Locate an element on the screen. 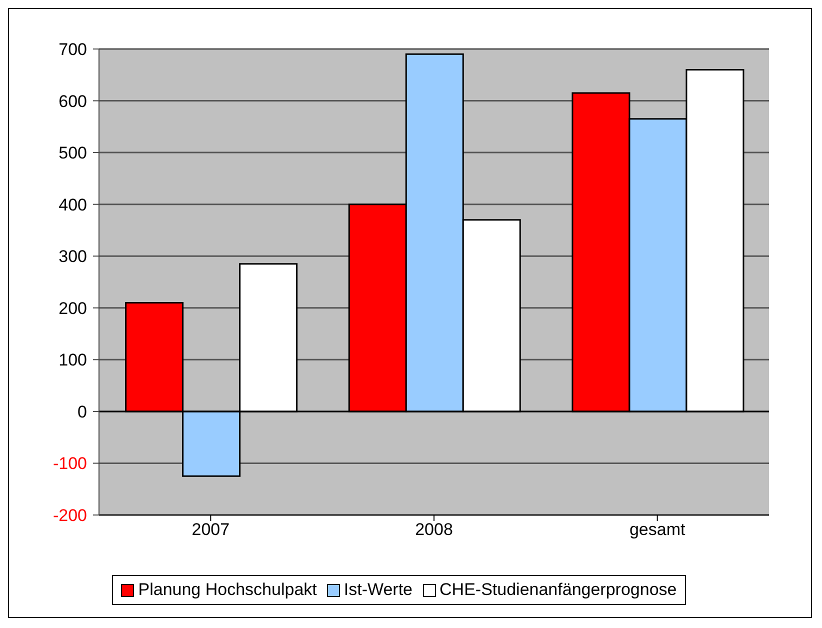  y-tick-label: 400 is located at coordinates (72, 204).